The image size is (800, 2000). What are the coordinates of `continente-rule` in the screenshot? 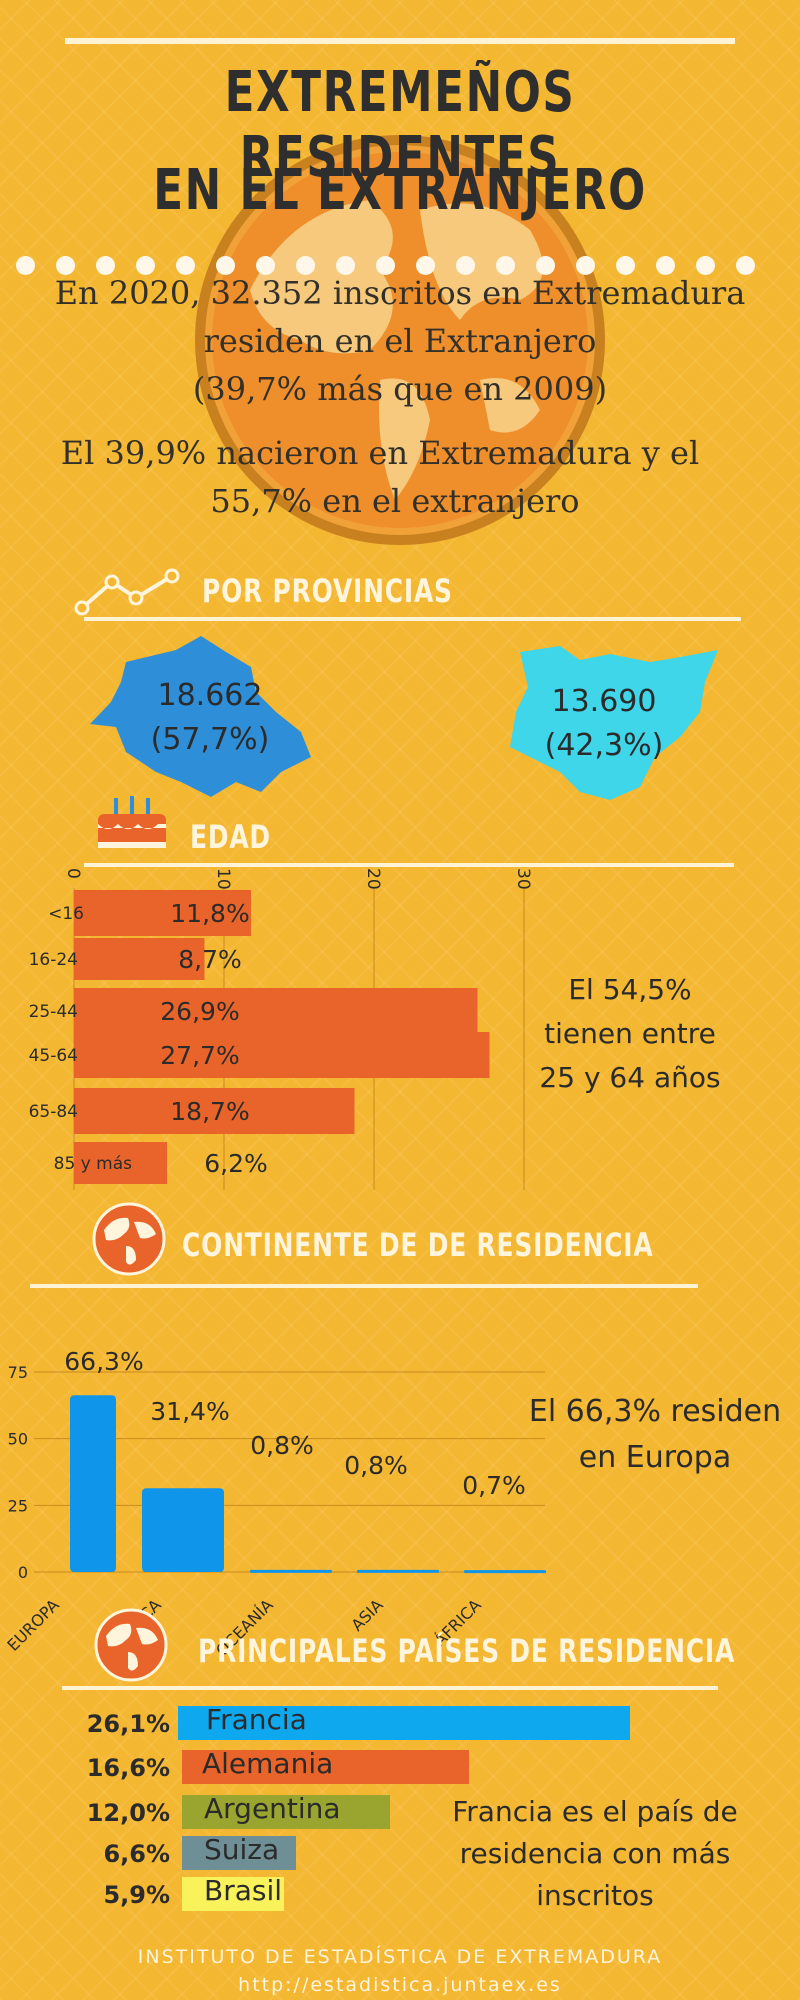 It's located at (364, 1286).